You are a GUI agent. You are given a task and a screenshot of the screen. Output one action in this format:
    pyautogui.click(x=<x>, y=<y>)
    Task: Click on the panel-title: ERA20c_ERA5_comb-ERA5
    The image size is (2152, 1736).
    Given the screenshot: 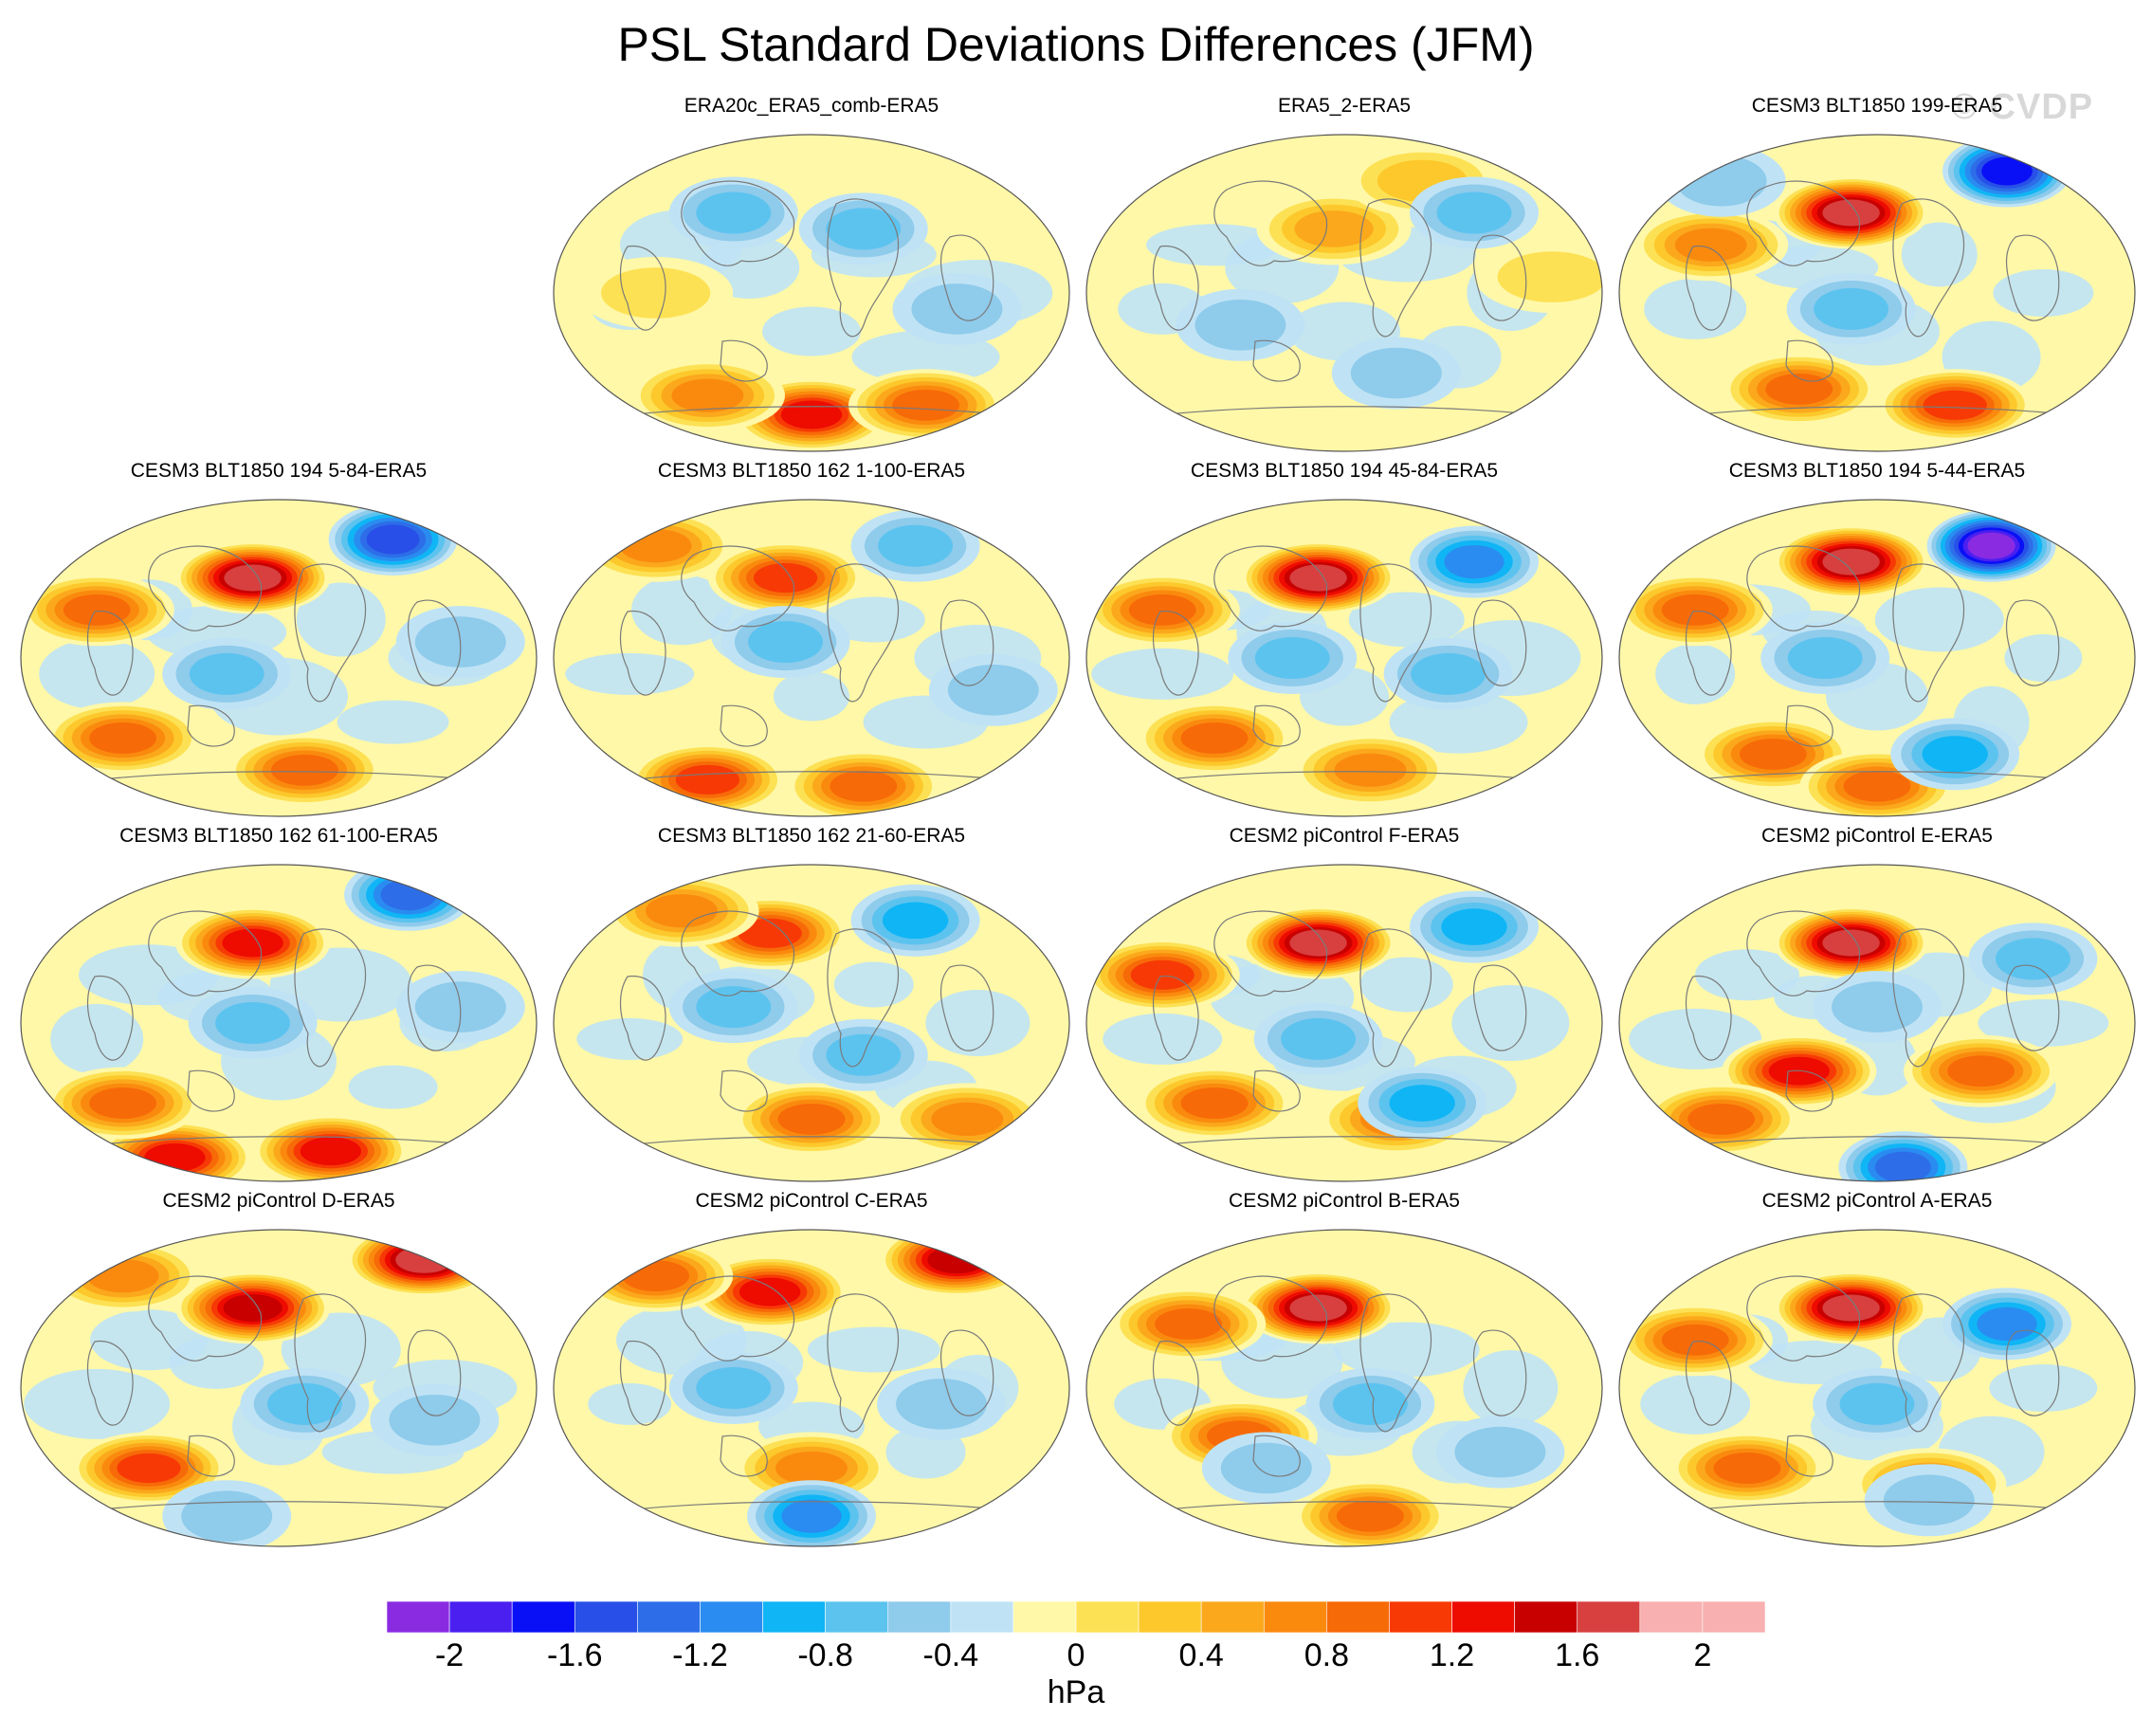 What is the action you would take?
    pyautogui.click(x=812, y=106)
    